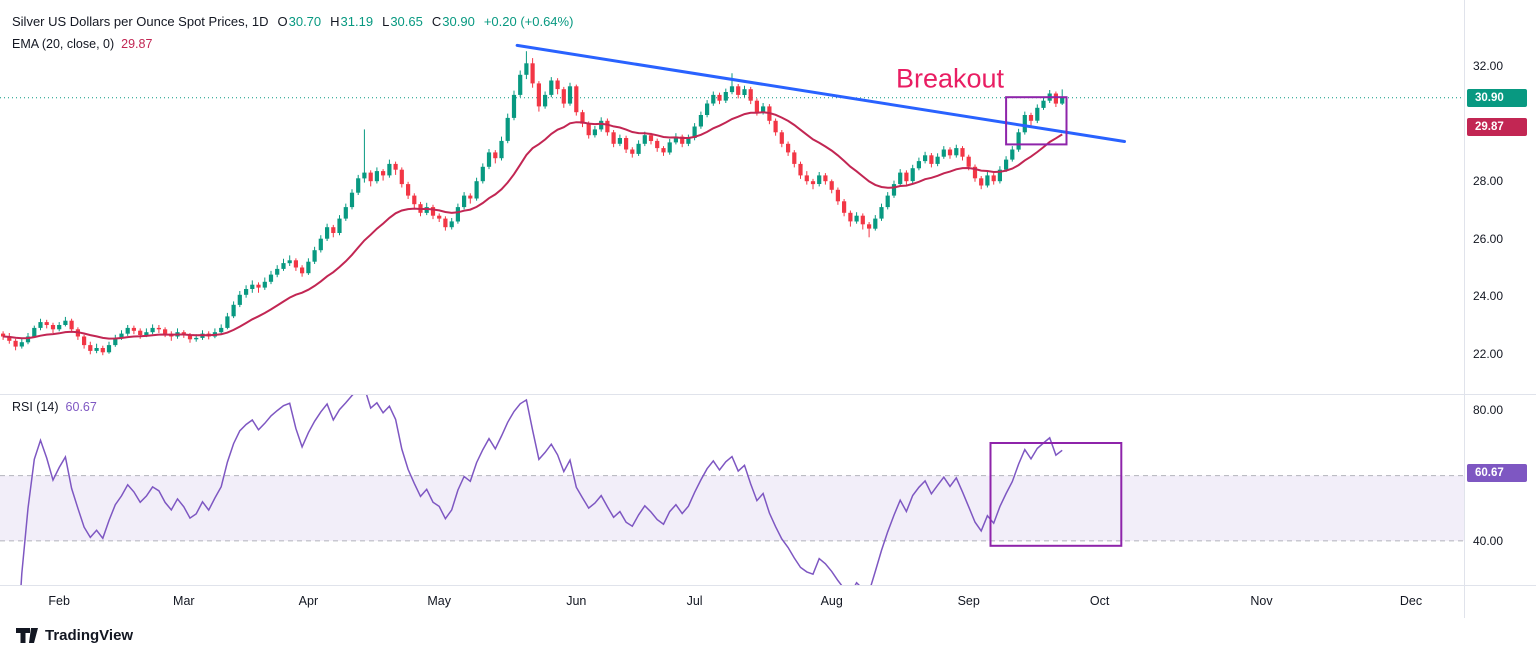  I want to click on ohlc-high: H31.19, so click(351, 22).